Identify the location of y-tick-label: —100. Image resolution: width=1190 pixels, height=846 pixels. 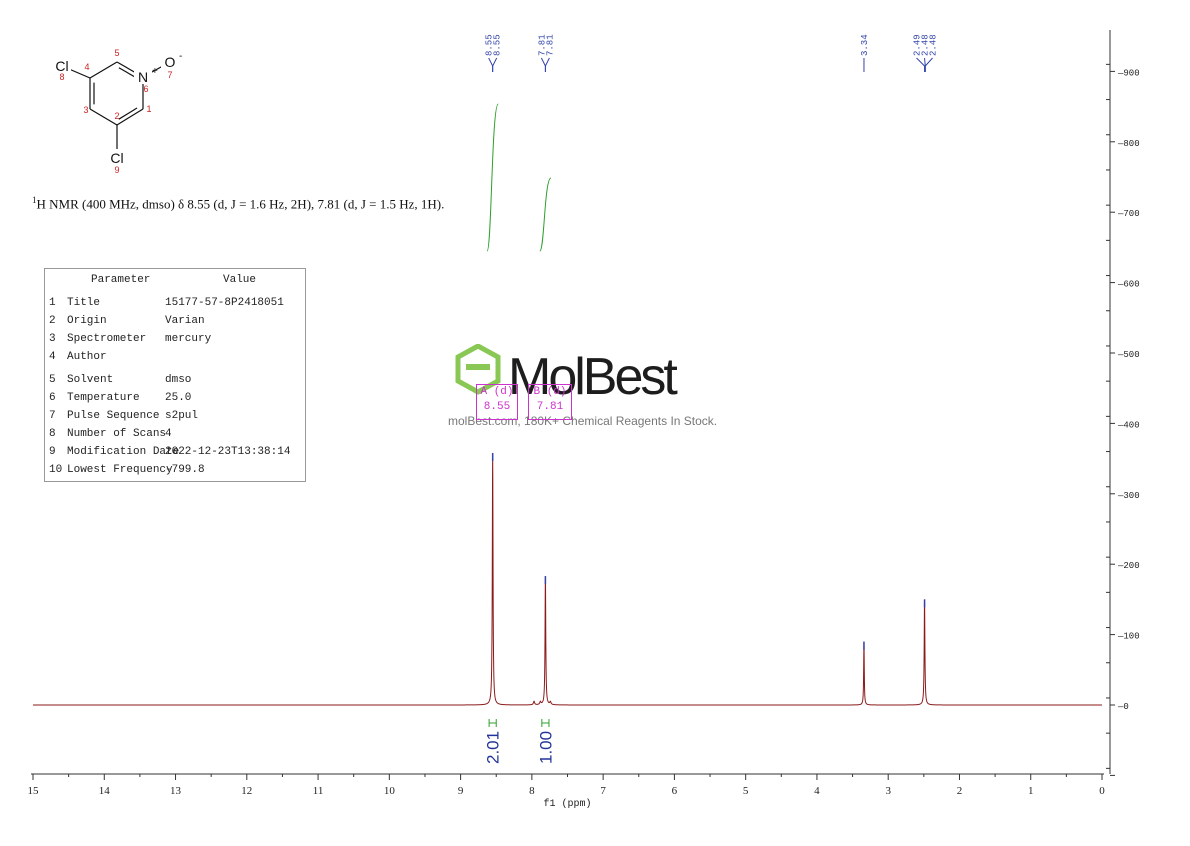
(1128, 637).